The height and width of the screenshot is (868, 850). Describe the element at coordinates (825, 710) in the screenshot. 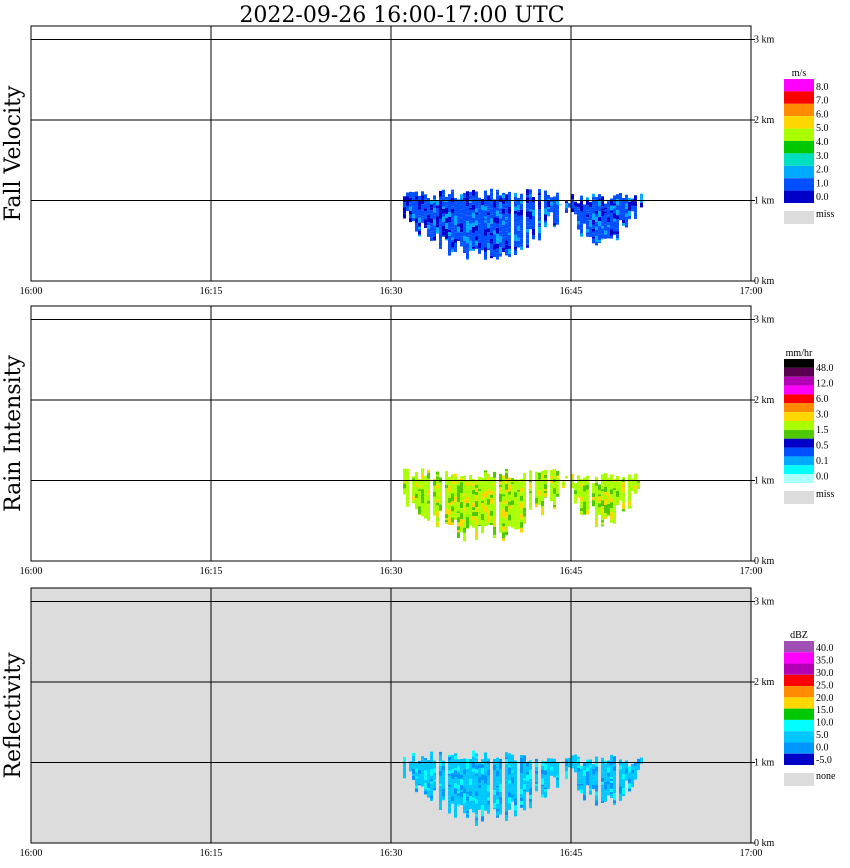

I see `legend-label: 15.0` at that location.